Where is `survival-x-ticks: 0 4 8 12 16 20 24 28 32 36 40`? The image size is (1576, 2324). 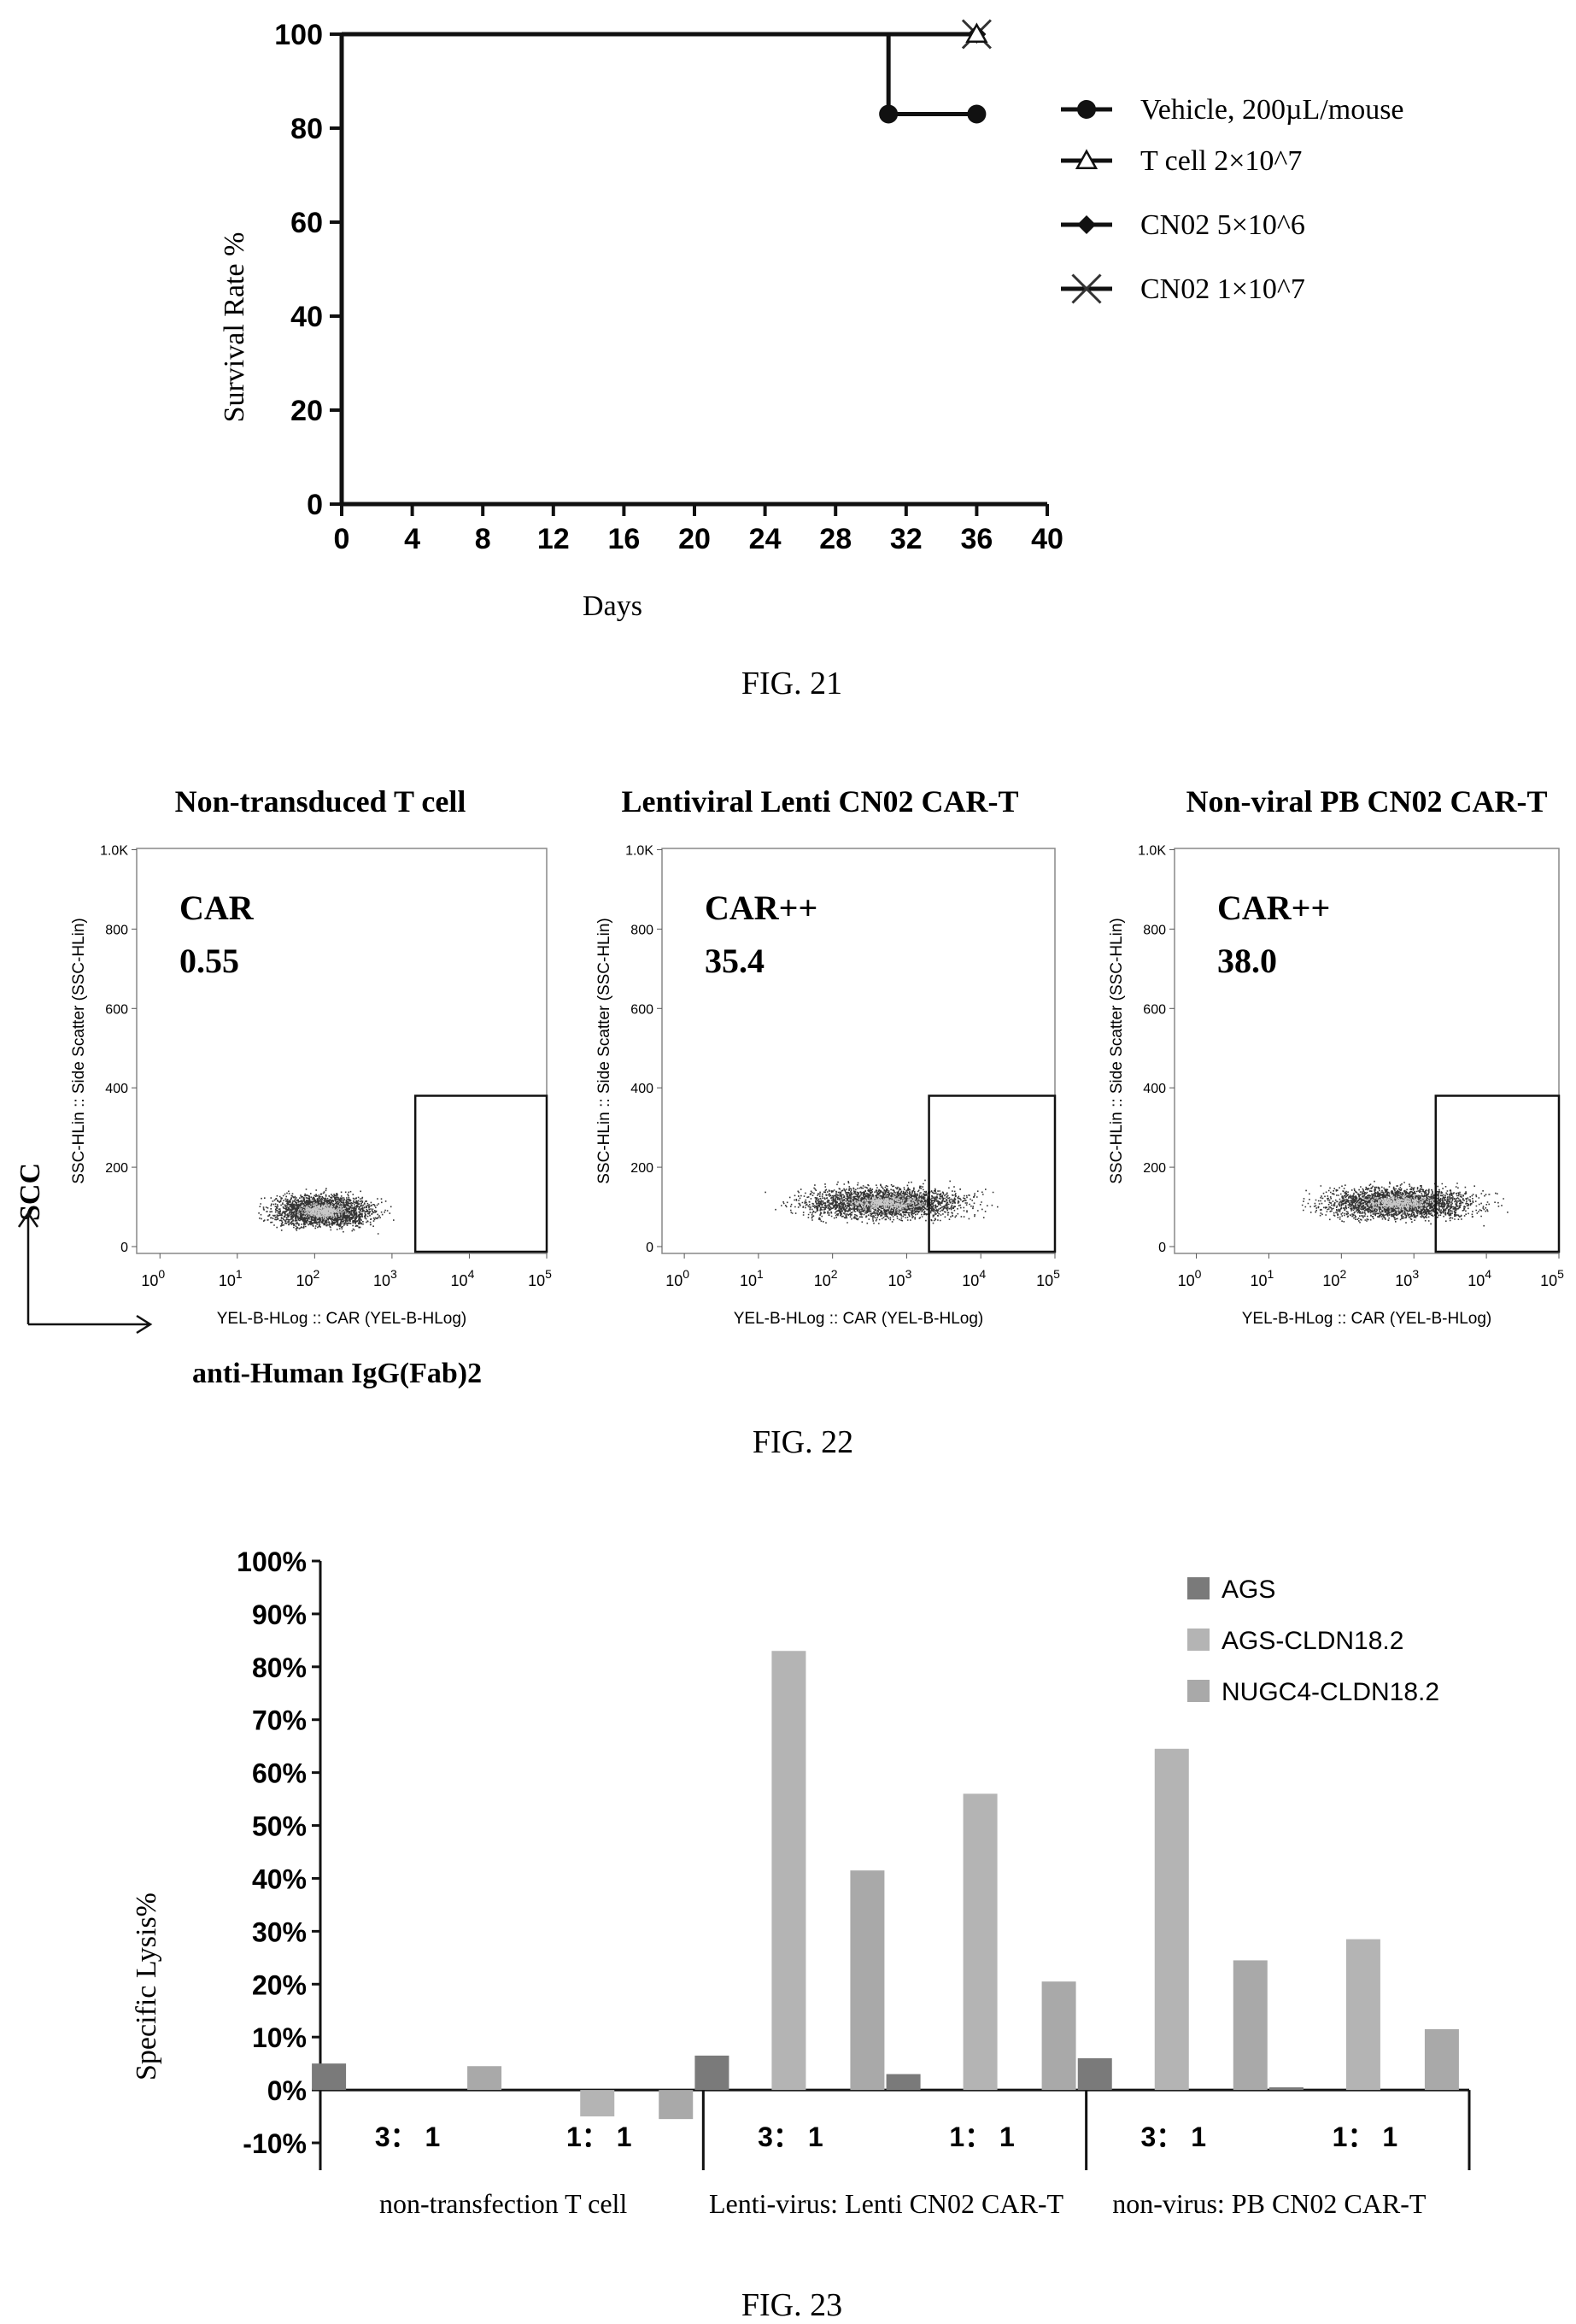 survival-x-ticks: 0 4 8 12 16 20 24 28 32 36 40 is located at coordinates (698, 529).